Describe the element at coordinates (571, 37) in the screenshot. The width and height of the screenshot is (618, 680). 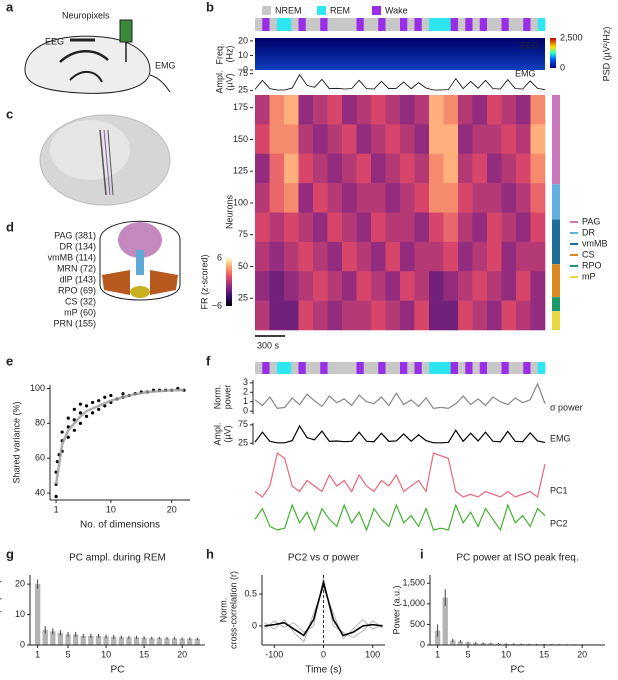
I see `psd-tick-label: 2,500` at that location.